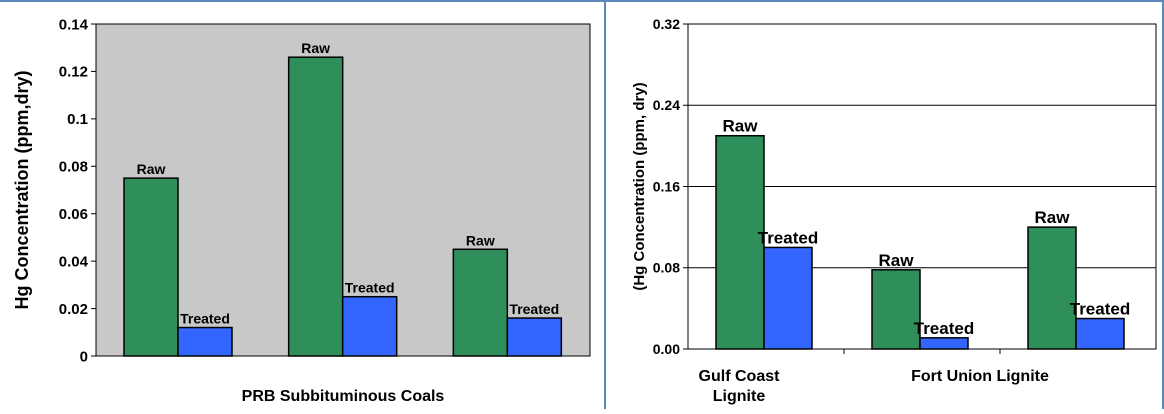 The image size is (1164, 414). What do you see at coordinates (639, 186) in the screenshot?
I see `y-axis-title: (Hg Concentration (ppm, dry)` at bounding box center [639, 186].